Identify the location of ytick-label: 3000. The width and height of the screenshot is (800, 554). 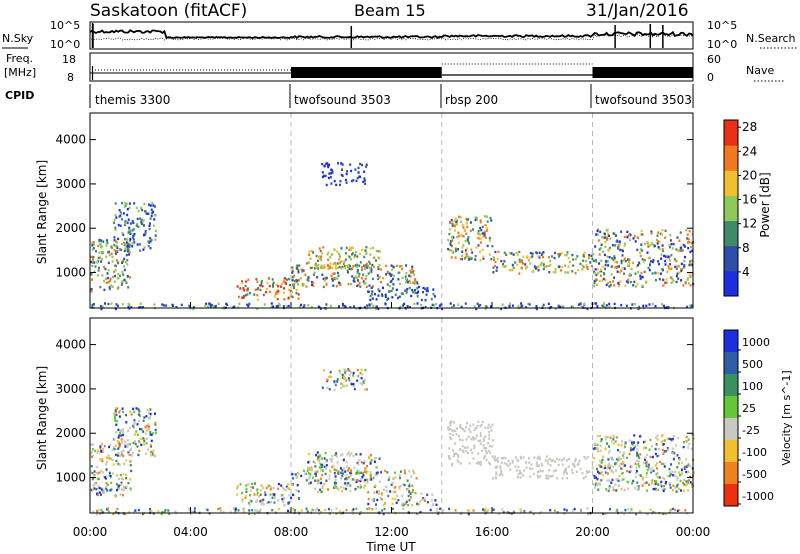
(70, 389).